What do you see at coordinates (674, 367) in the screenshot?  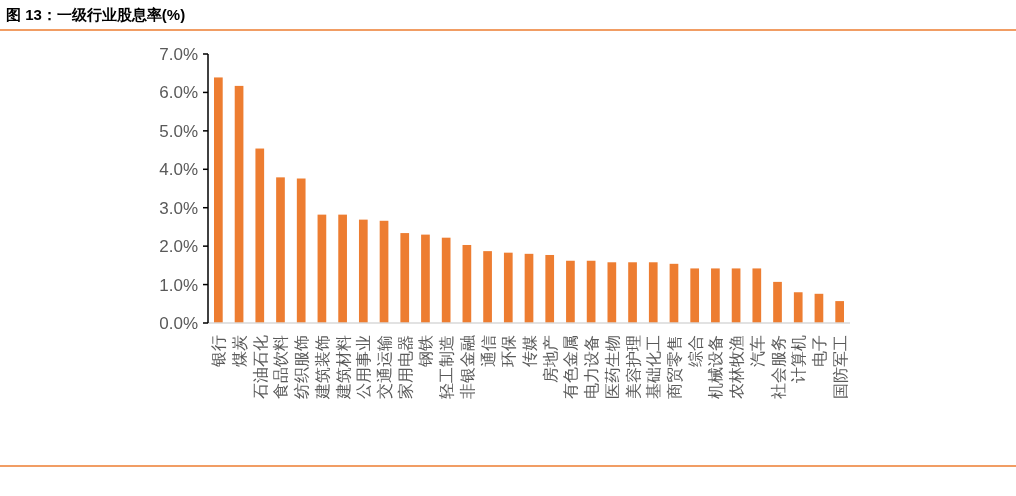 I see `x-tick-label: 商贸零售` at bounding box center [674, 367].